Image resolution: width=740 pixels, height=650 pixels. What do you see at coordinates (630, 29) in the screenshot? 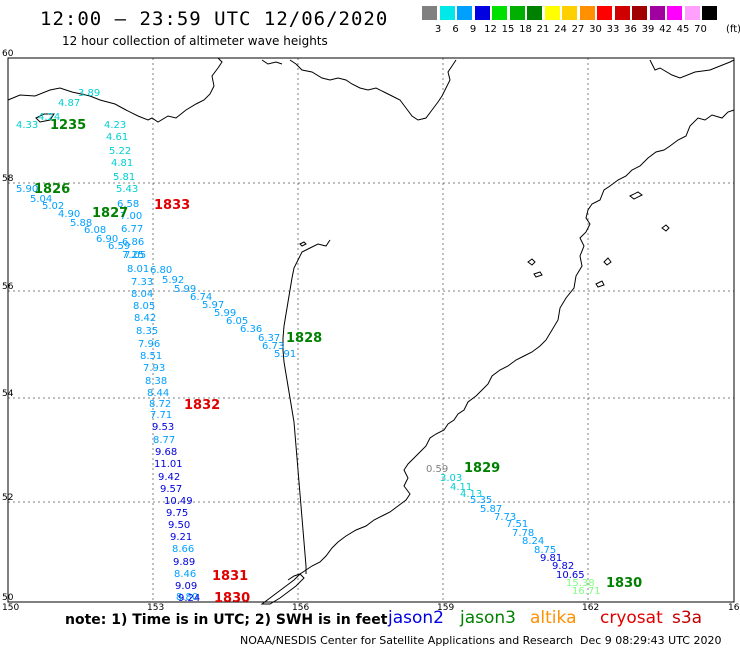
I see `scale-label: 36` at bounding box center [630, 29].